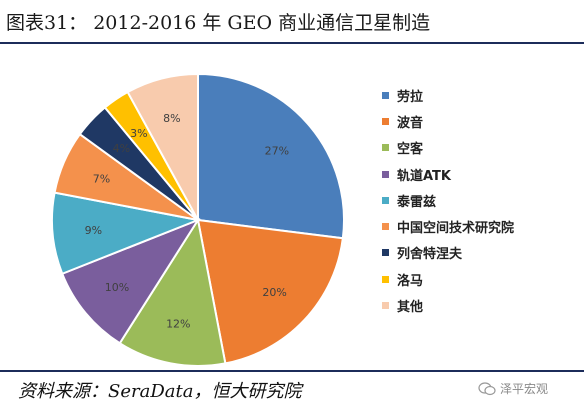 Image resolution: width=584 pixels, height=406 pixels. I want to click on slice-label-9: 8%, so click(171, 118).